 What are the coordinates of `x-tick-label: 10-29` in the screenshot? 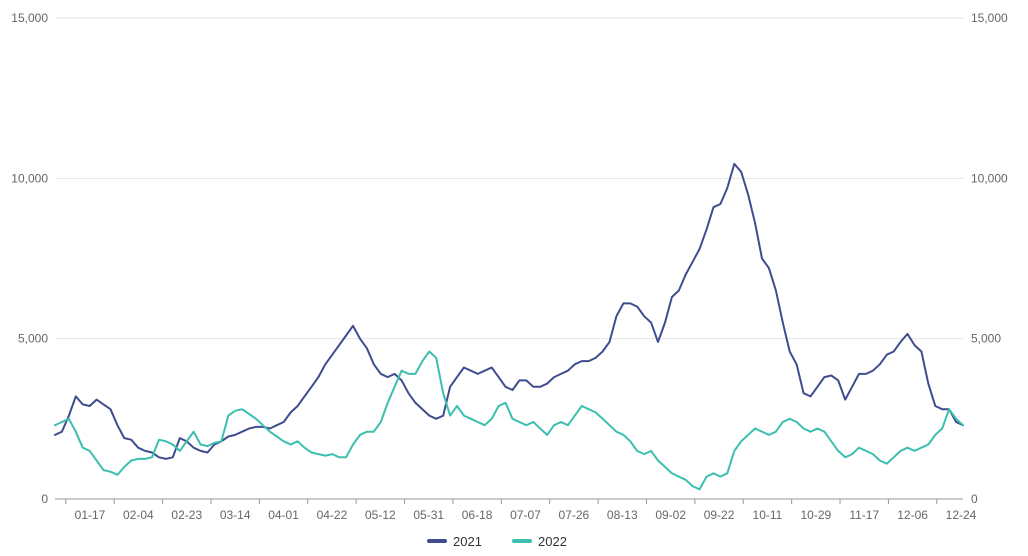 It's located at (815, 515).